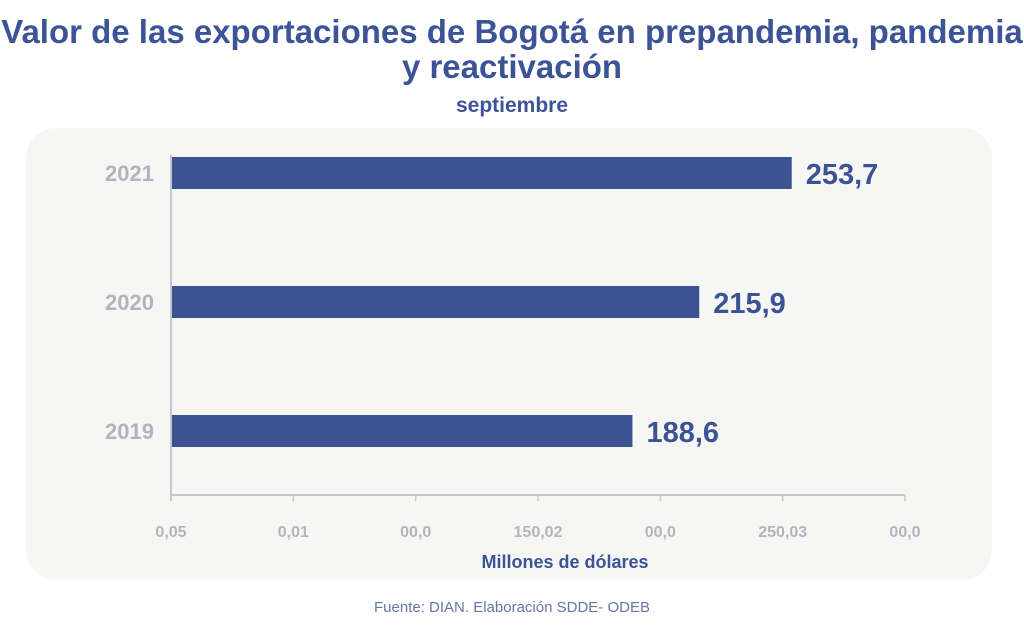 The image size is (1024, 630). What do you see at coordinates (842, 175) in the screenshot?
I see `value-label-2021: 253,7` at bounding box center [842, 175].